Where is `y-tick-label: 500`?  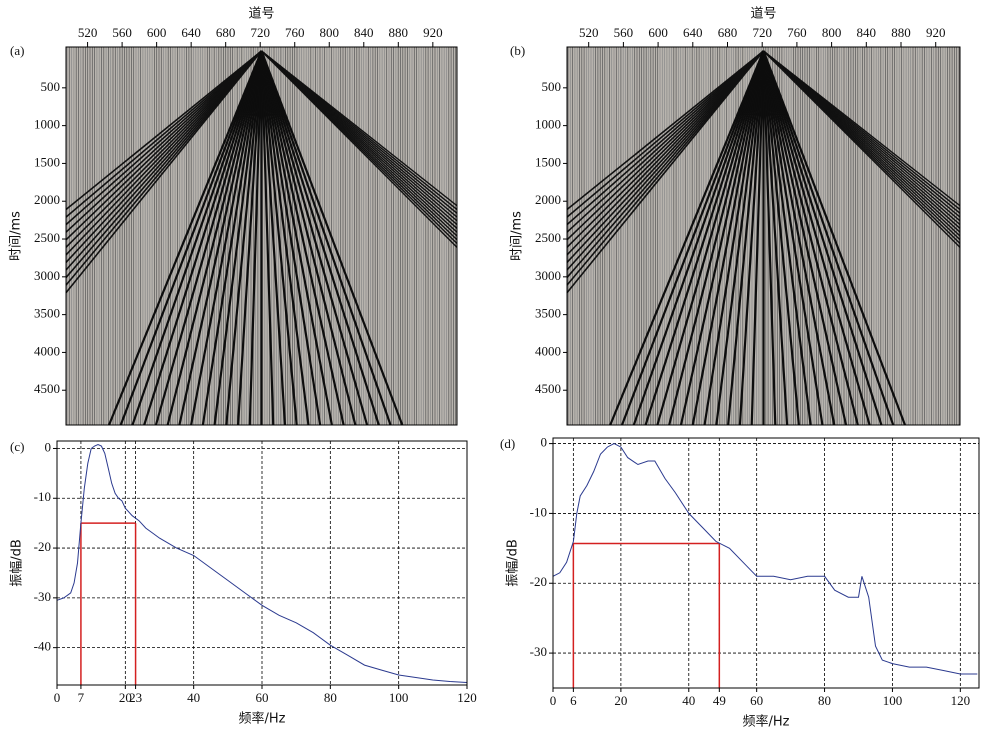
y-tick-label: 500 is located at coordinates (552, 86).